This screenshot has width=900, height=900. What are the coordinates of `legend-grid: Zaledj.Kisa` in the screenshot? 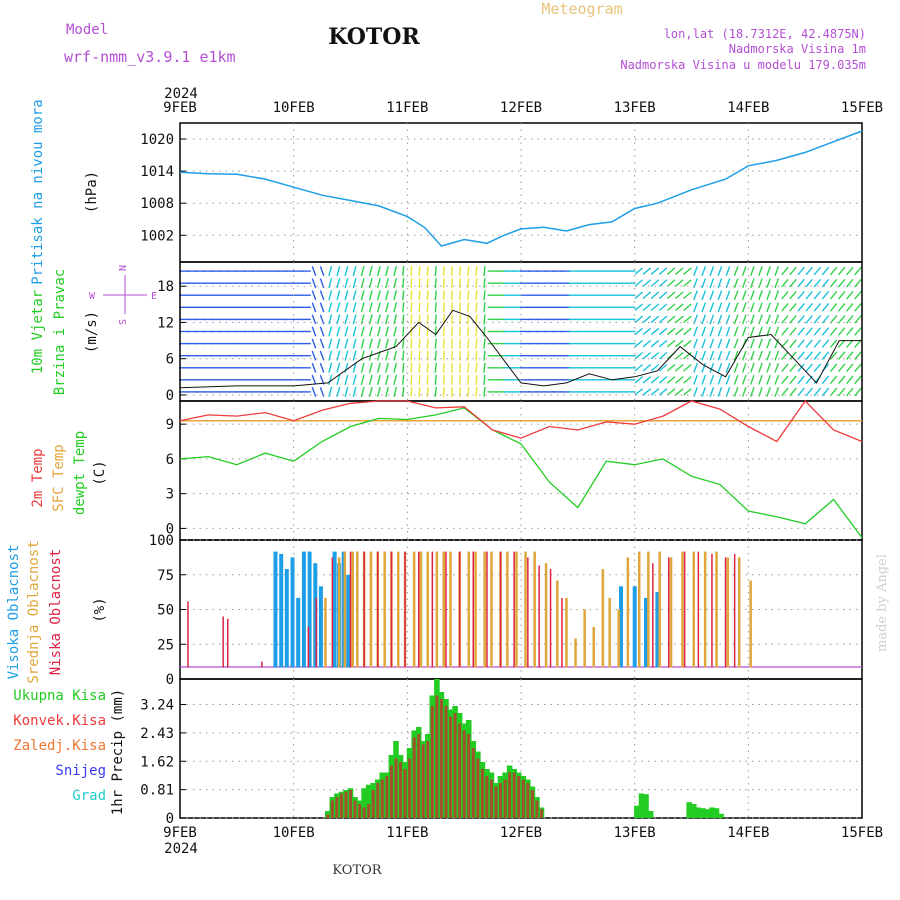 It's located at (59, 746).